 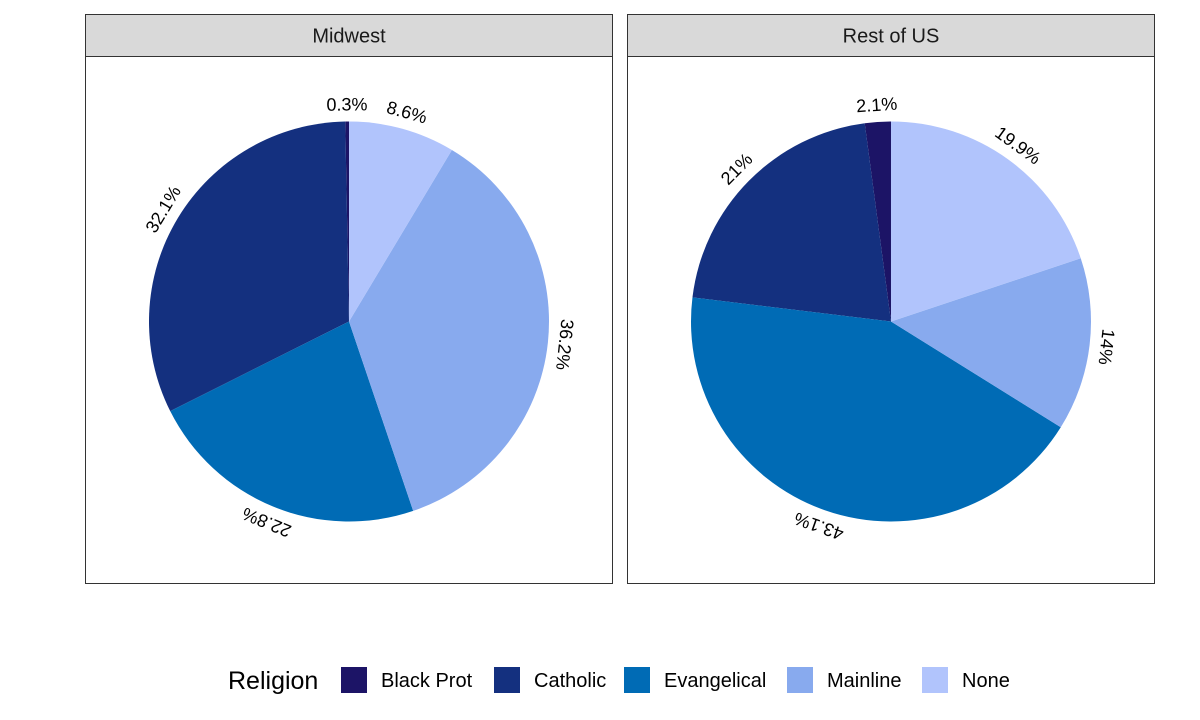 I want to click on strip-midwest, so click(x=349, y=35).